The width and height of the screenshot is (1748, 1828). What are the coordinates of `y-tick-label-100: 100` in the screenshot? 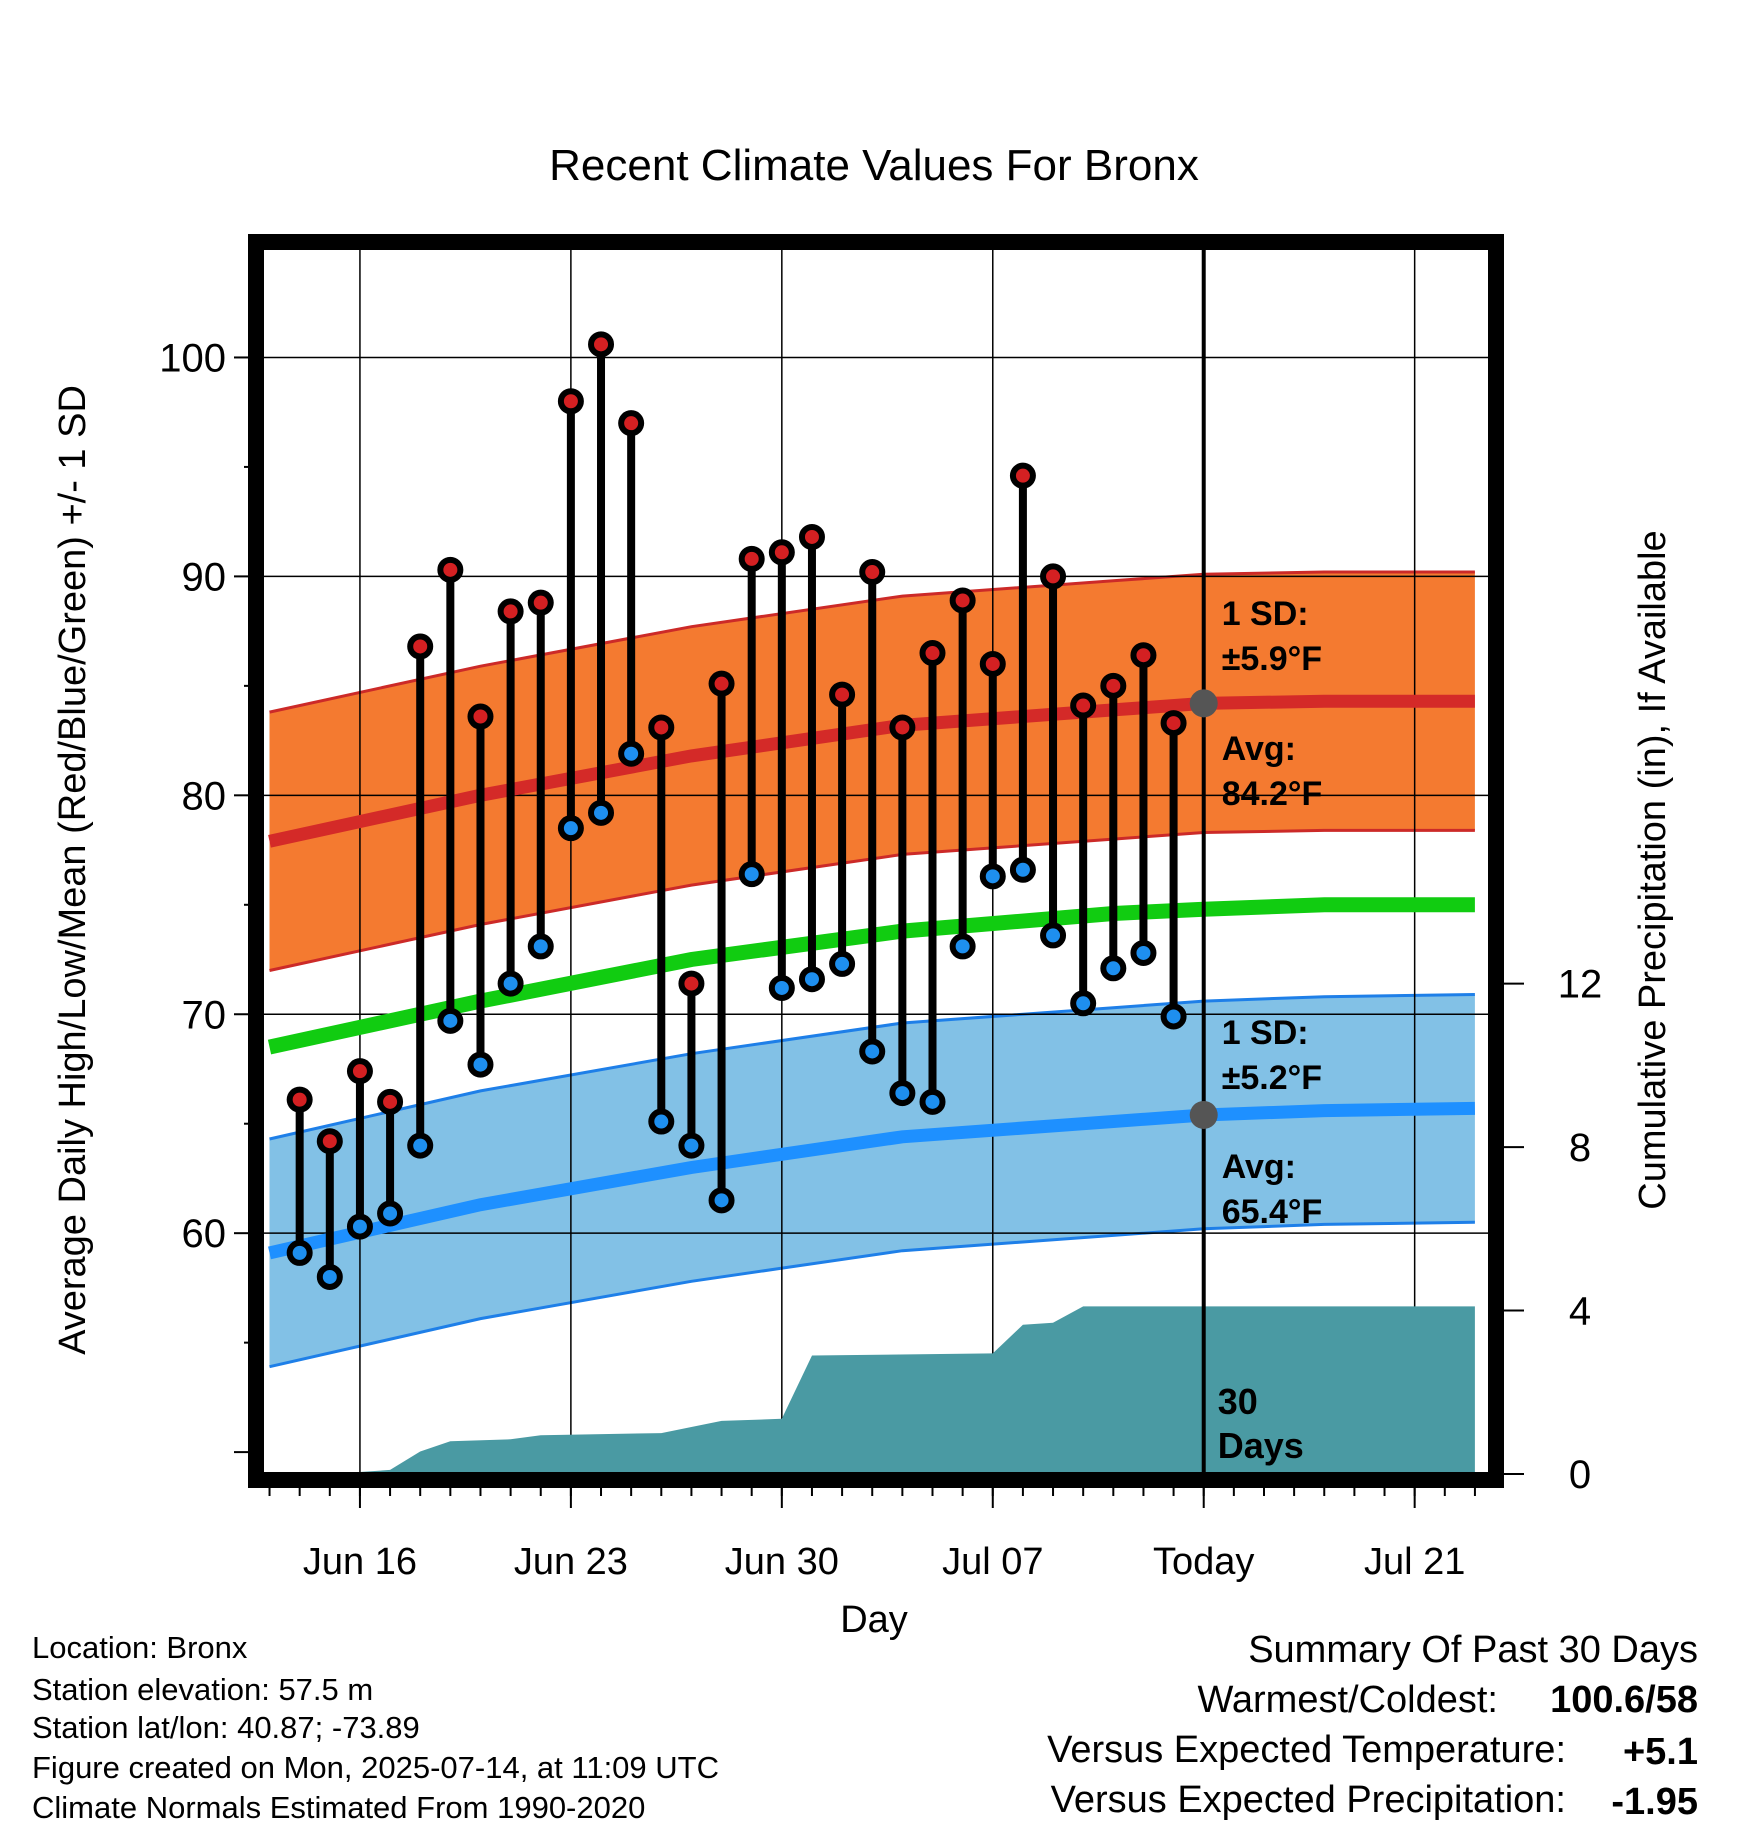 It's located at (192, 358).